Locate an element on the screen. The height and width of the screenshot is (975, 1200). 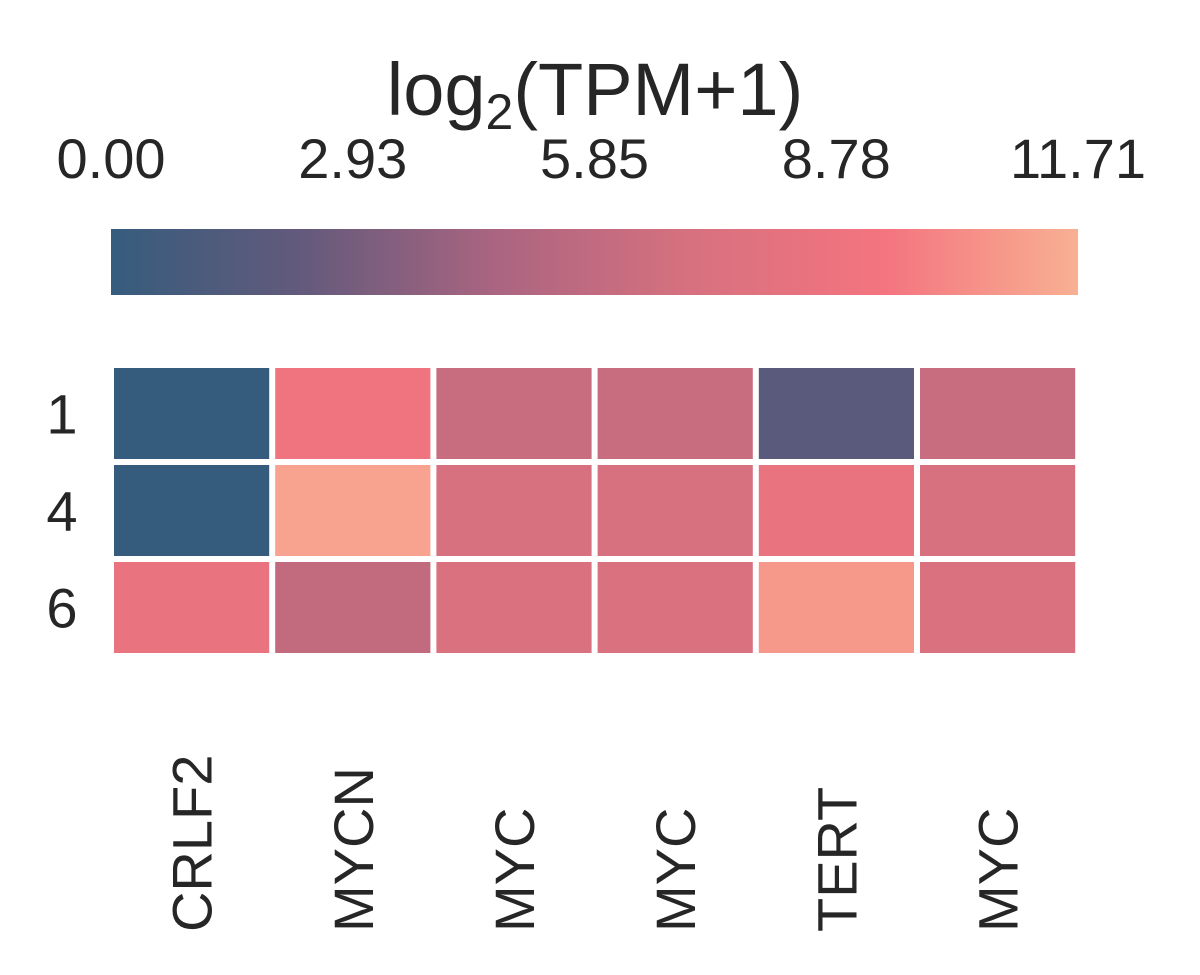
colorbar is located at coordinates (594, 262).